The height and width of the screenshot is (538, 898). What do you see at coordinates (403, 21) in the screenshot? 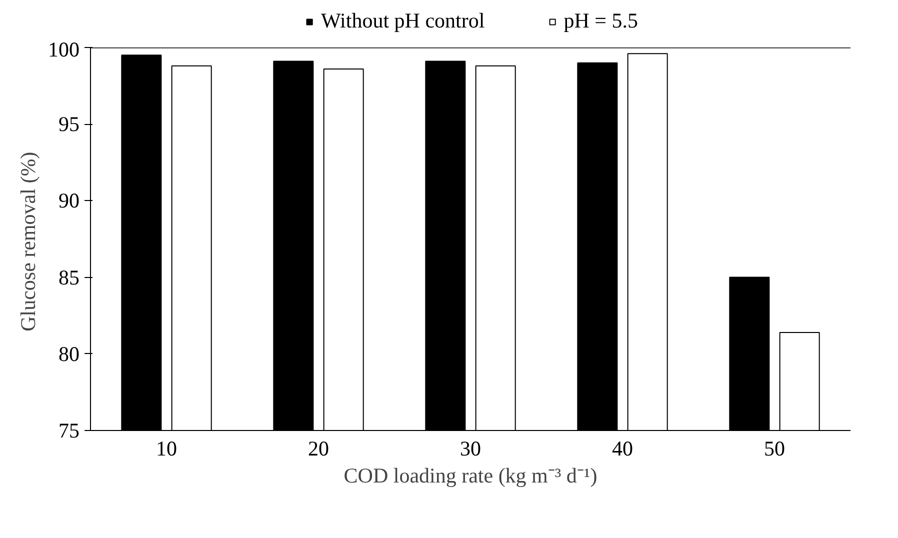
I see `legend-label: Without pH control` at bounding box center [403, 21].